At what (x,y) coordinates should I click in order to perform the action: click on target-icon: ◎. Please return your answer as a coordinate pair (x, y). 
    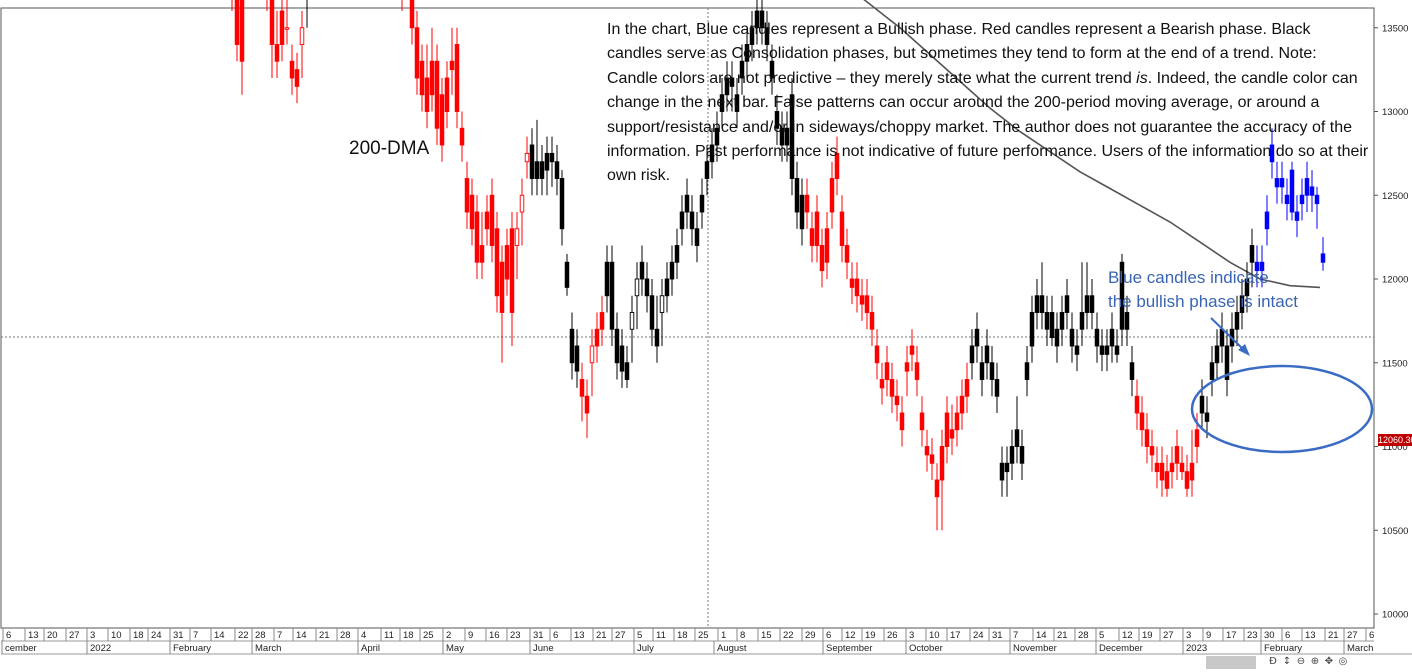
    Looking at the image, I should click on (1343, 661).